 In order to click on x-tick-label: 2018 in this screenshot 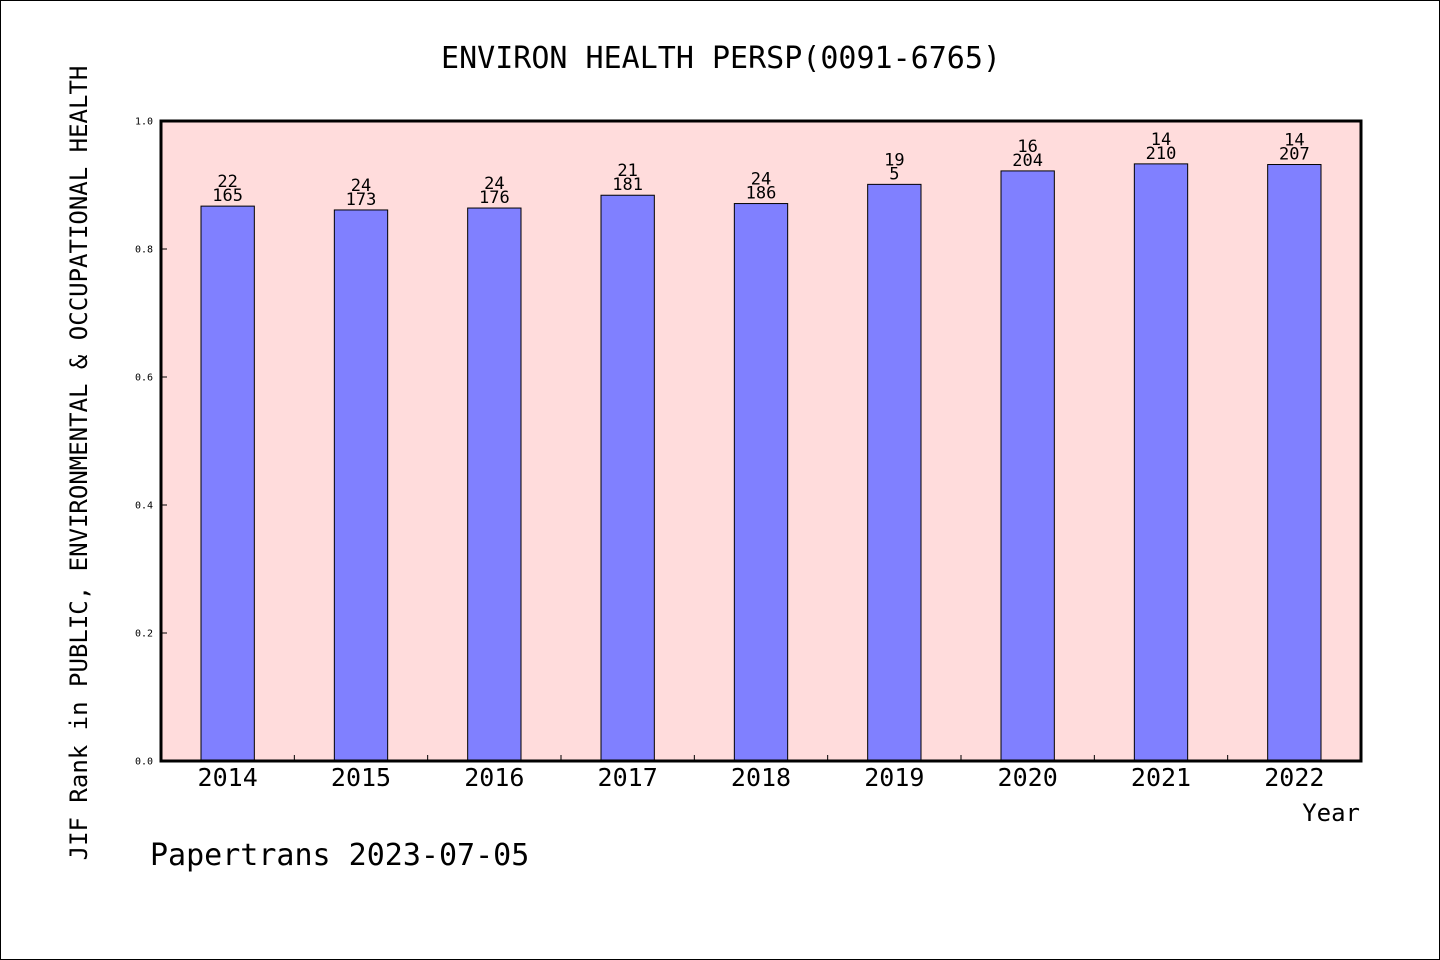, I will do `click(761, 777)`.